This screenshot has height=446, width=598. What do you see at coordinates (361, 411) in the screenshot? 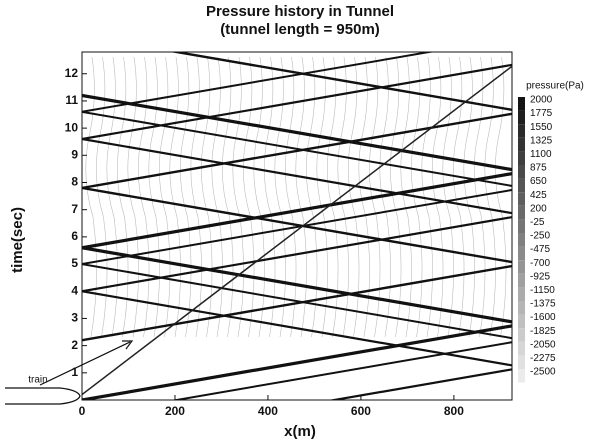
I see `x-tick-label: 600` at bounding box center [361, 411].